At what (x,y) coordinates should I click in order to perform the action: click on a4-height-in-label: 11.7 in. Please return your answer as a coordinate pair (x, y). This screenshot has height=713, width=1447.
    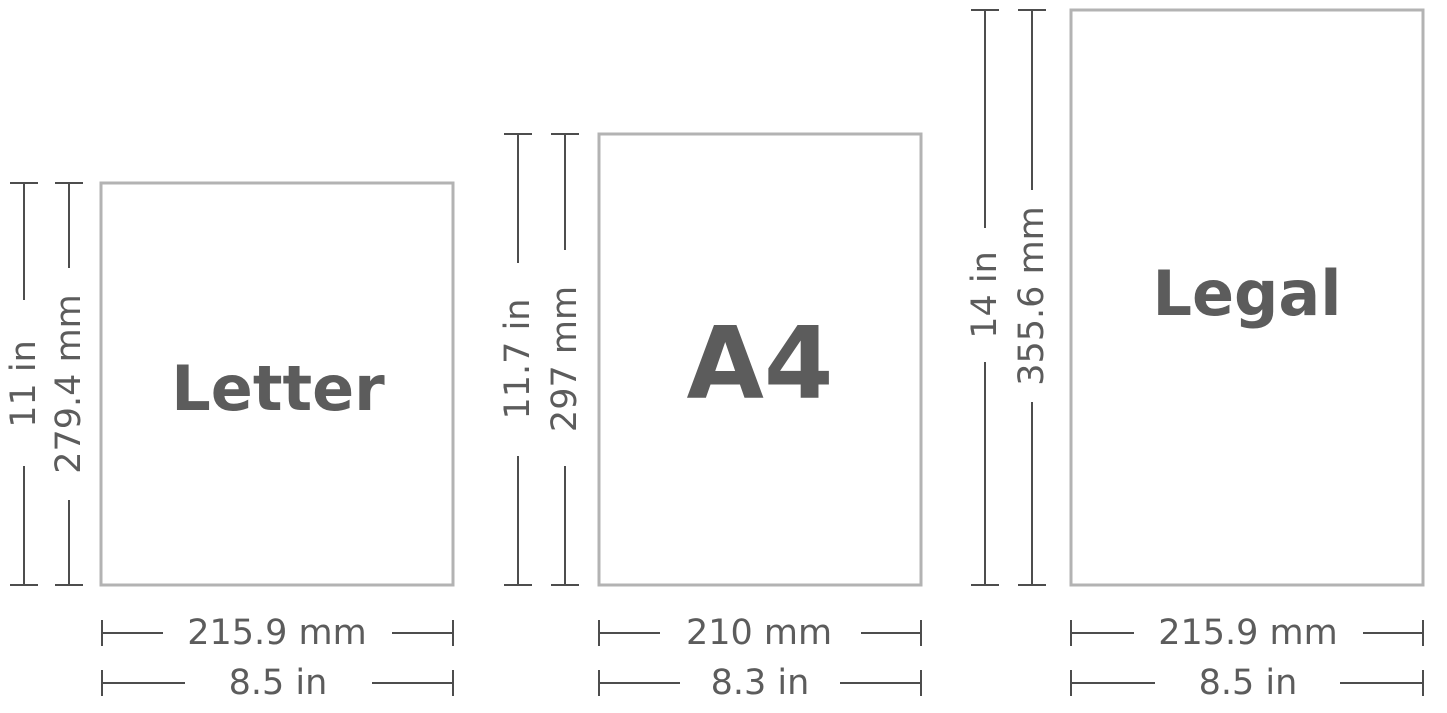
    Looking at the image, I should click on (518, 359).